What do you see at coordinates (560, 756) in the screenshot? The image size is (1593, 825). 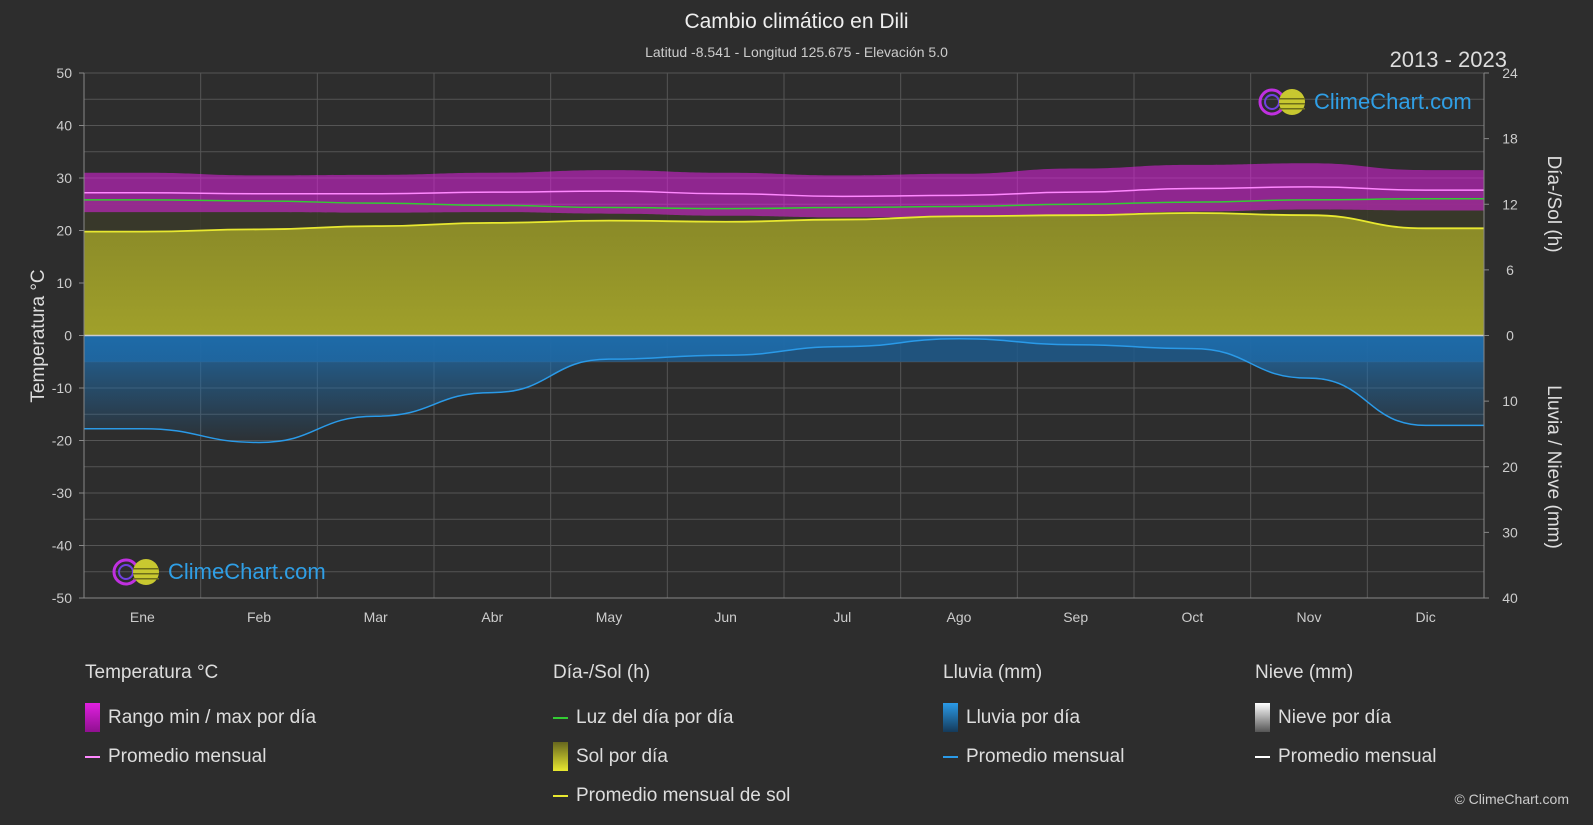 I see `sunshine-swatch` at bounding box center [560, 756].